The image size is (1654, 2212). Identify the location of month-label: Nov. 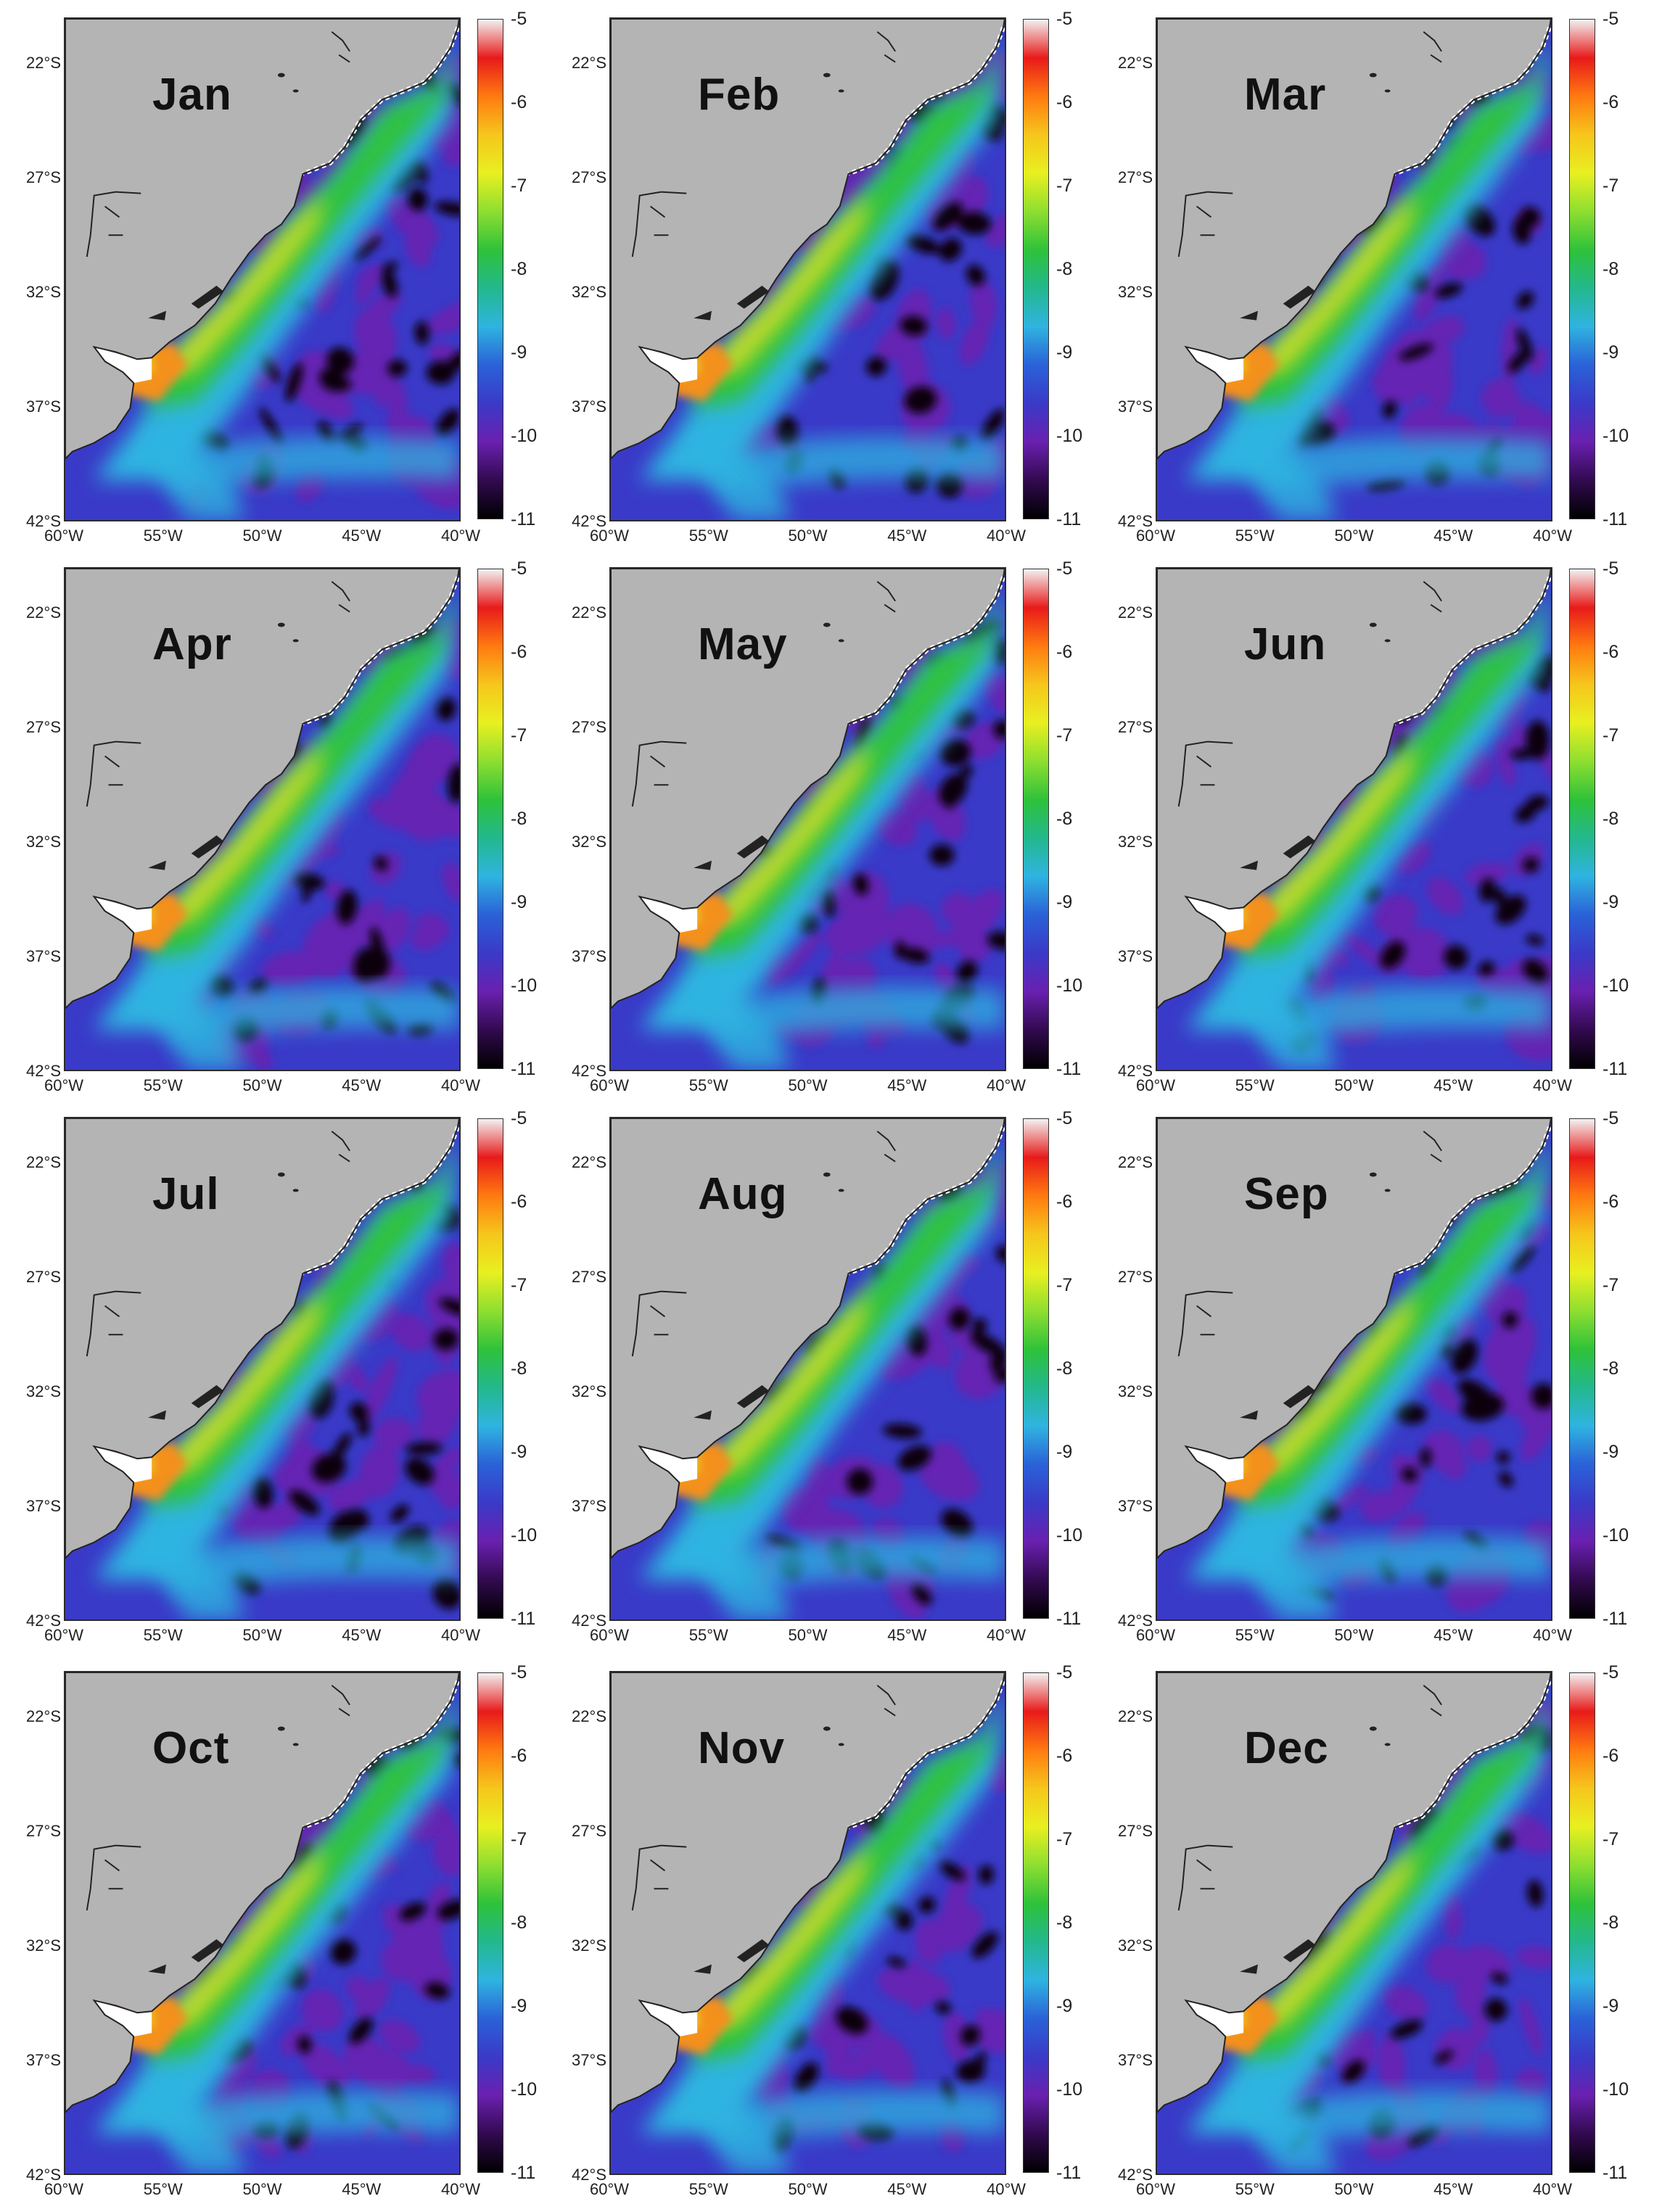
(742, 1748).